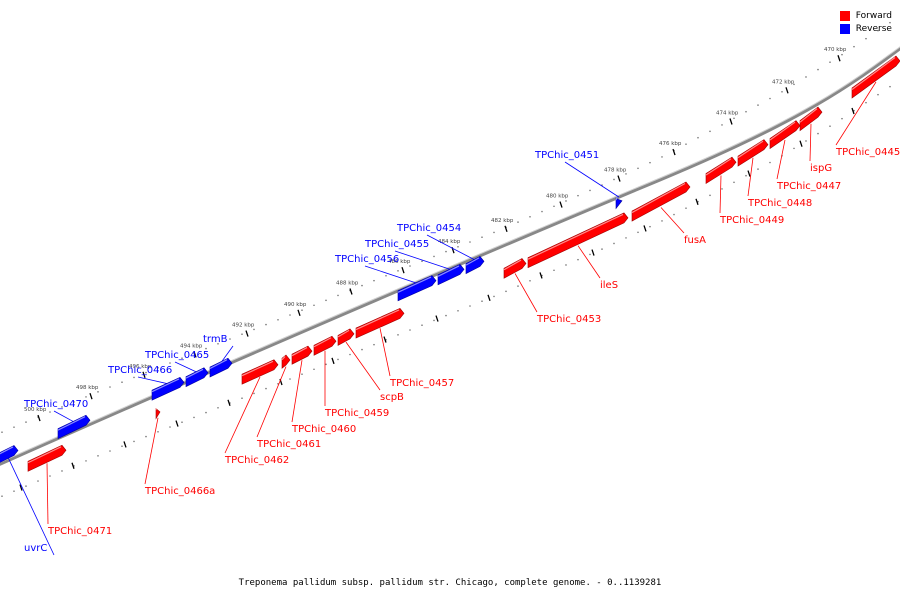 This screenshot has width=900, height=600. Describe the element at coordinates (87, 388) in the screenshot. I see `tick-label: 498 kbp` at that location.